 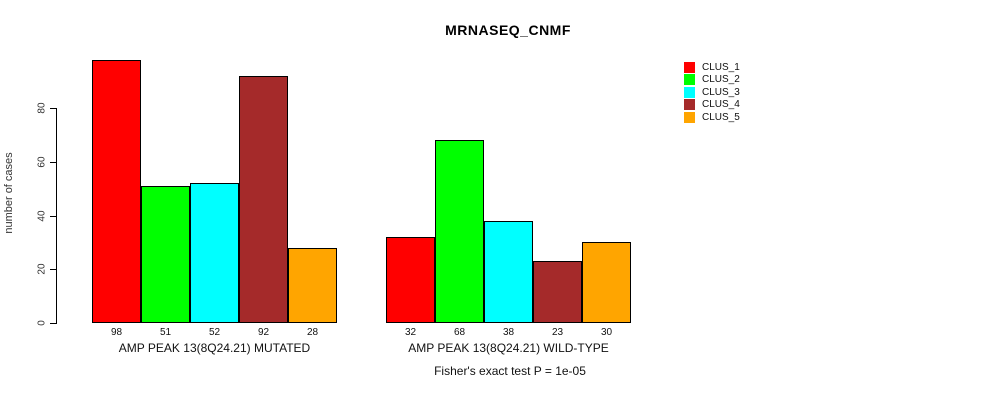 What do you see at coordinates (410, 332) in the screenshot?
I see `bar-value-label: 32` at bounding box center [410, 332].